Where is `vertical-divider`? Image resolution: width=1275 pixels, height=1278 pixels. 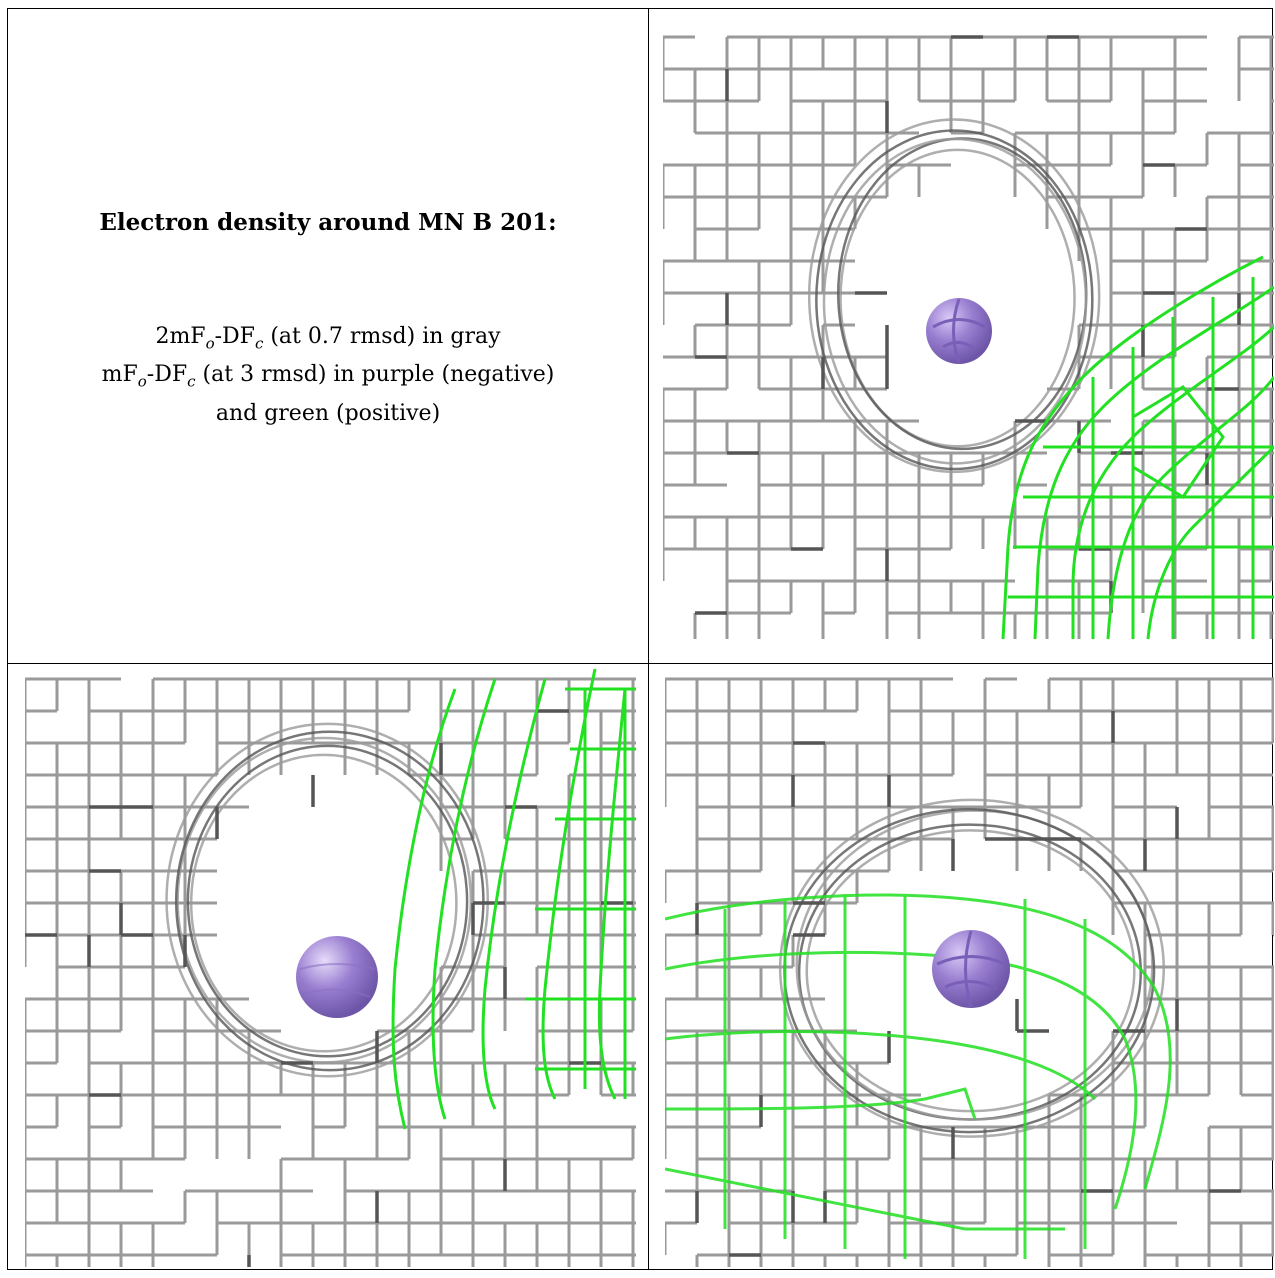
vertical-divider is located at coordinates (648, 639).